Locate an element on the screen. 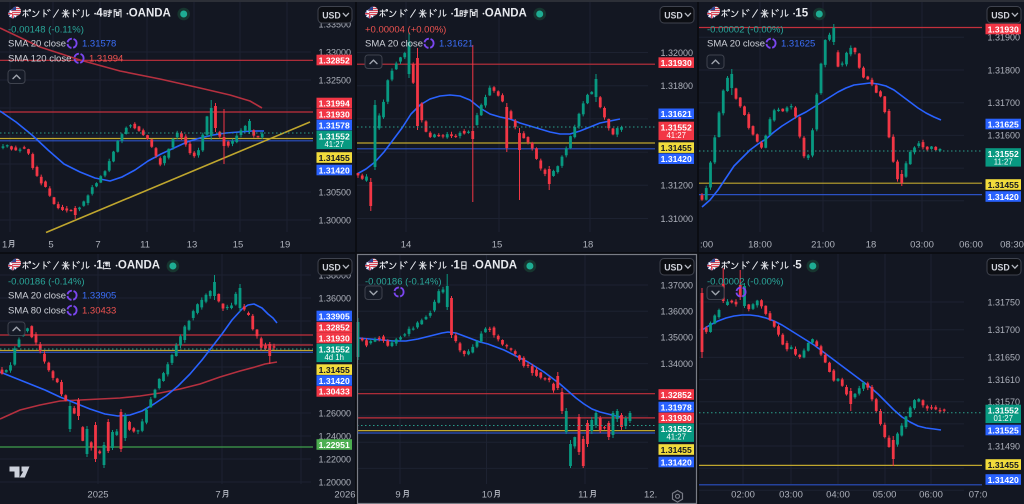 The image size is (1024, 504). svg-text: 1.33000 is located at coordinates (334, 52).